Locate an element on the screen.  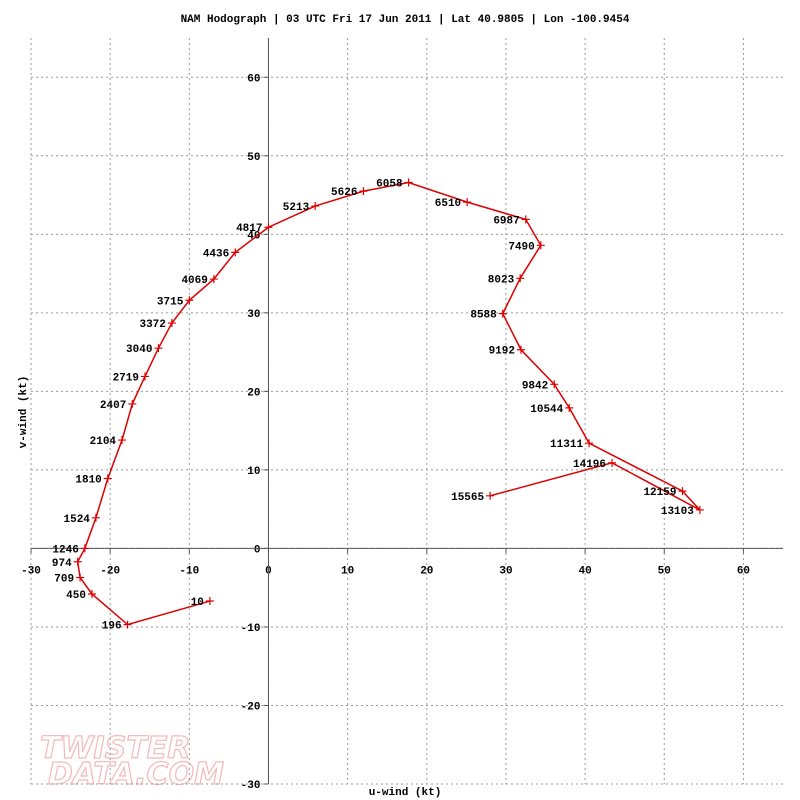
height-label: 196 is located at coordinates (112, 627).